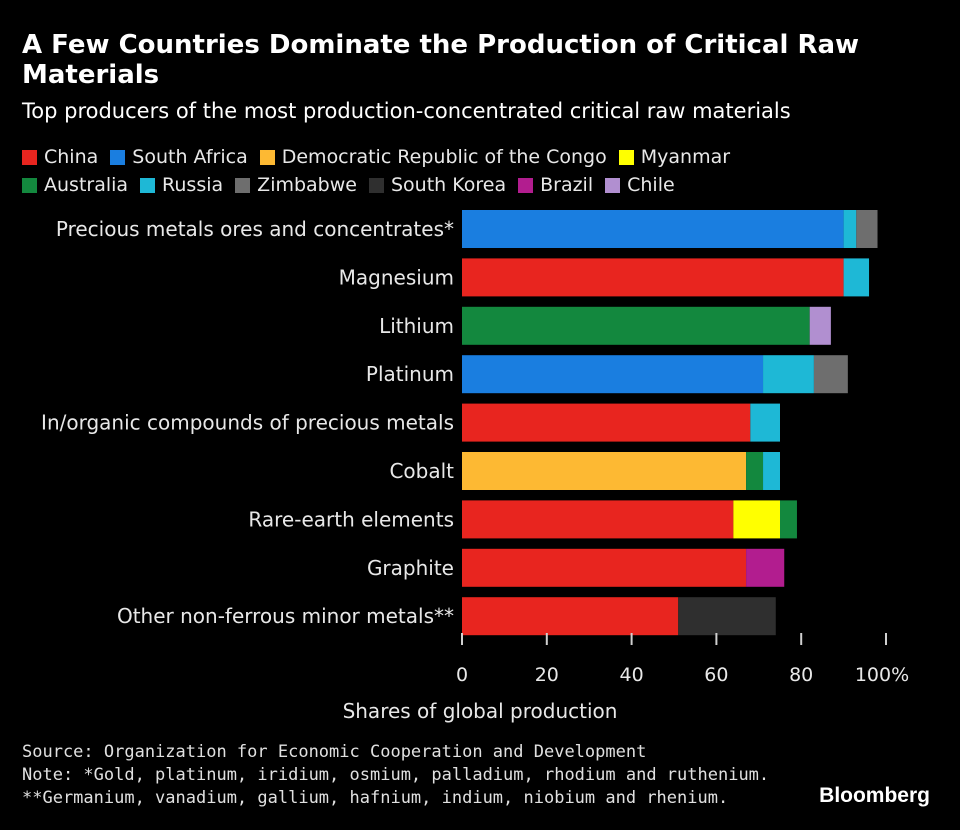 The image size is (960, 830). I want to click on legend-item-myanmar: Myanmar, so click(674, 157).